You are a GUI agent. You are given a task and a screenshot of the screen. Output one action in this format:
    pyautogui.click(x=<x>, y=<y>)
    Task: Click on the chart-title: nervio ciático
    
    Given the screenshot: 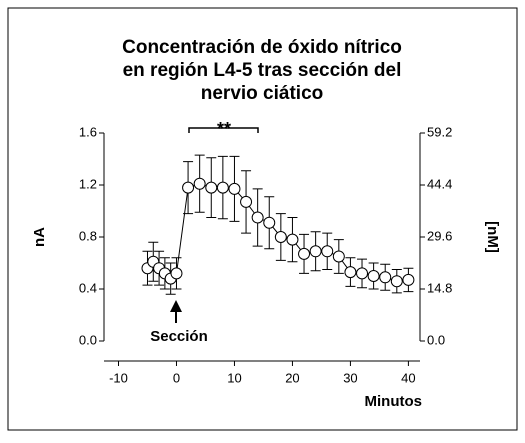 What is the action you would take?
    pyautogui.click(x=262, y=93)
    